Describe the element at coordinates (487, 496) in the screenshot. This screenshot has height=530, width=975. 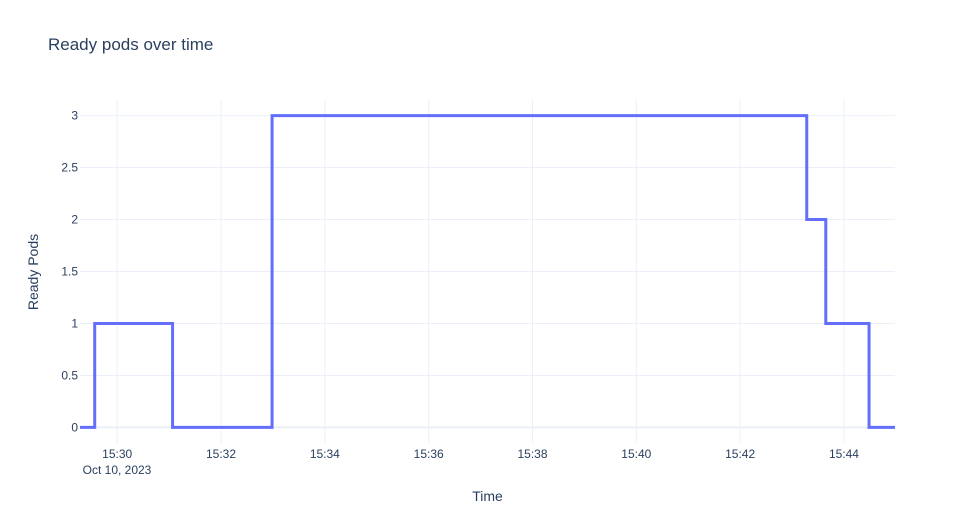
I see `x-axis-label: Time` at that location.